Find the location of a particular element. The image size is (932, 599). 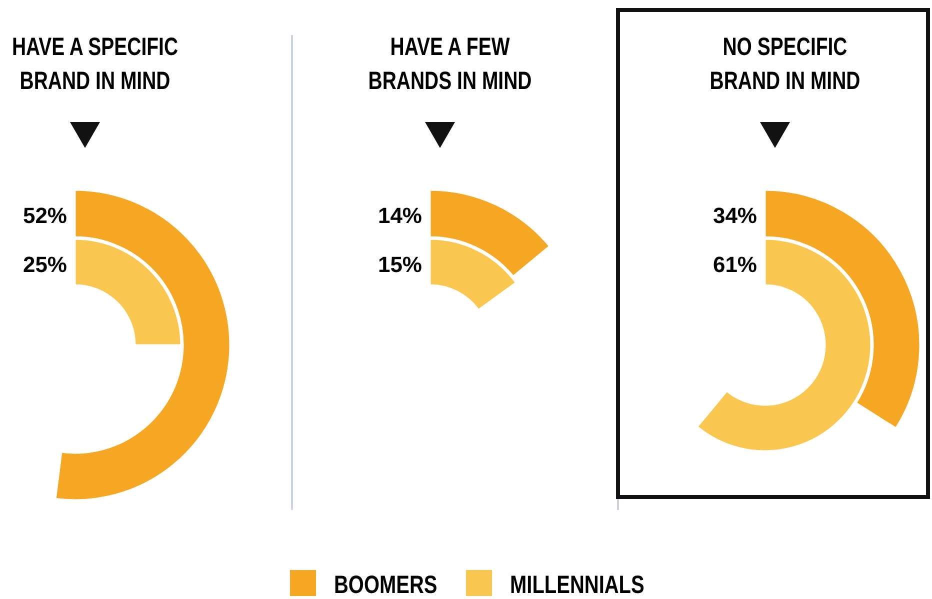

data-label: 52% is located at coordinates (44, 215).